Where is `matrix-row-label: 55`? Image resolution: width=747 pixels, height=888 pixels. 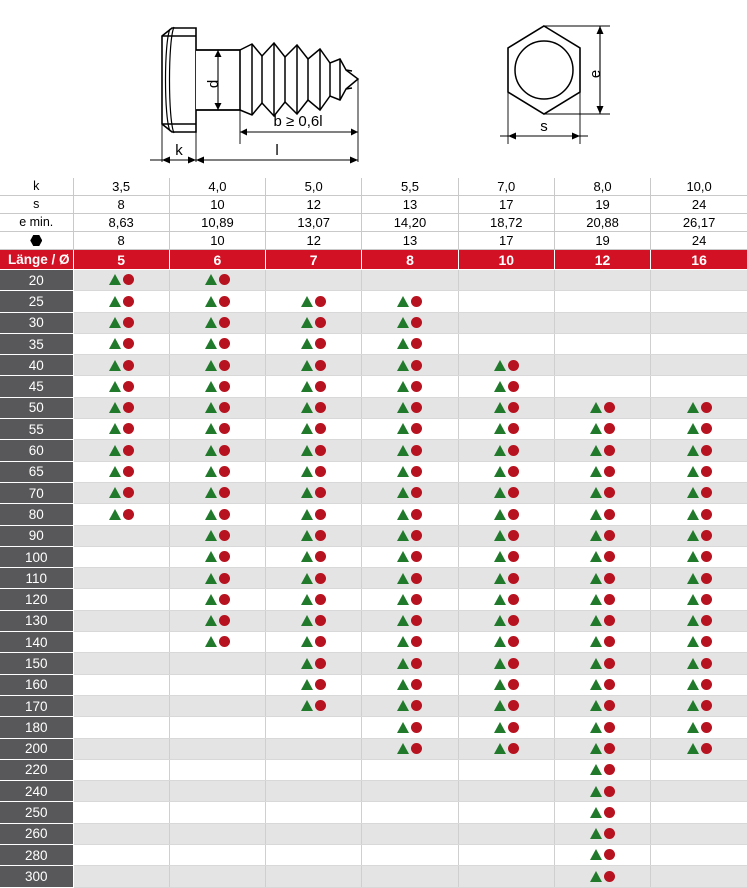
matrix-row-label: 55 is located at coordinates (37, 429).